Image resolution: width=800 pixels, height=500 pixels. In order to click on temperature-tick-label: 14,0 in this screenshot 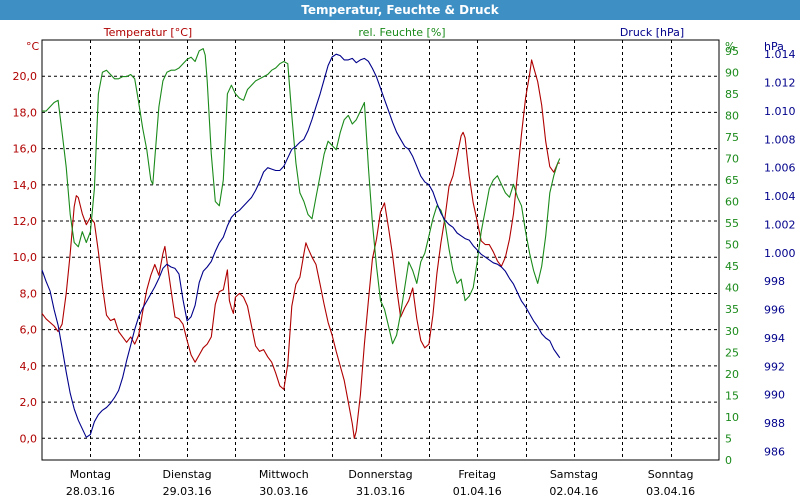, I will do `click(25, 185)`.